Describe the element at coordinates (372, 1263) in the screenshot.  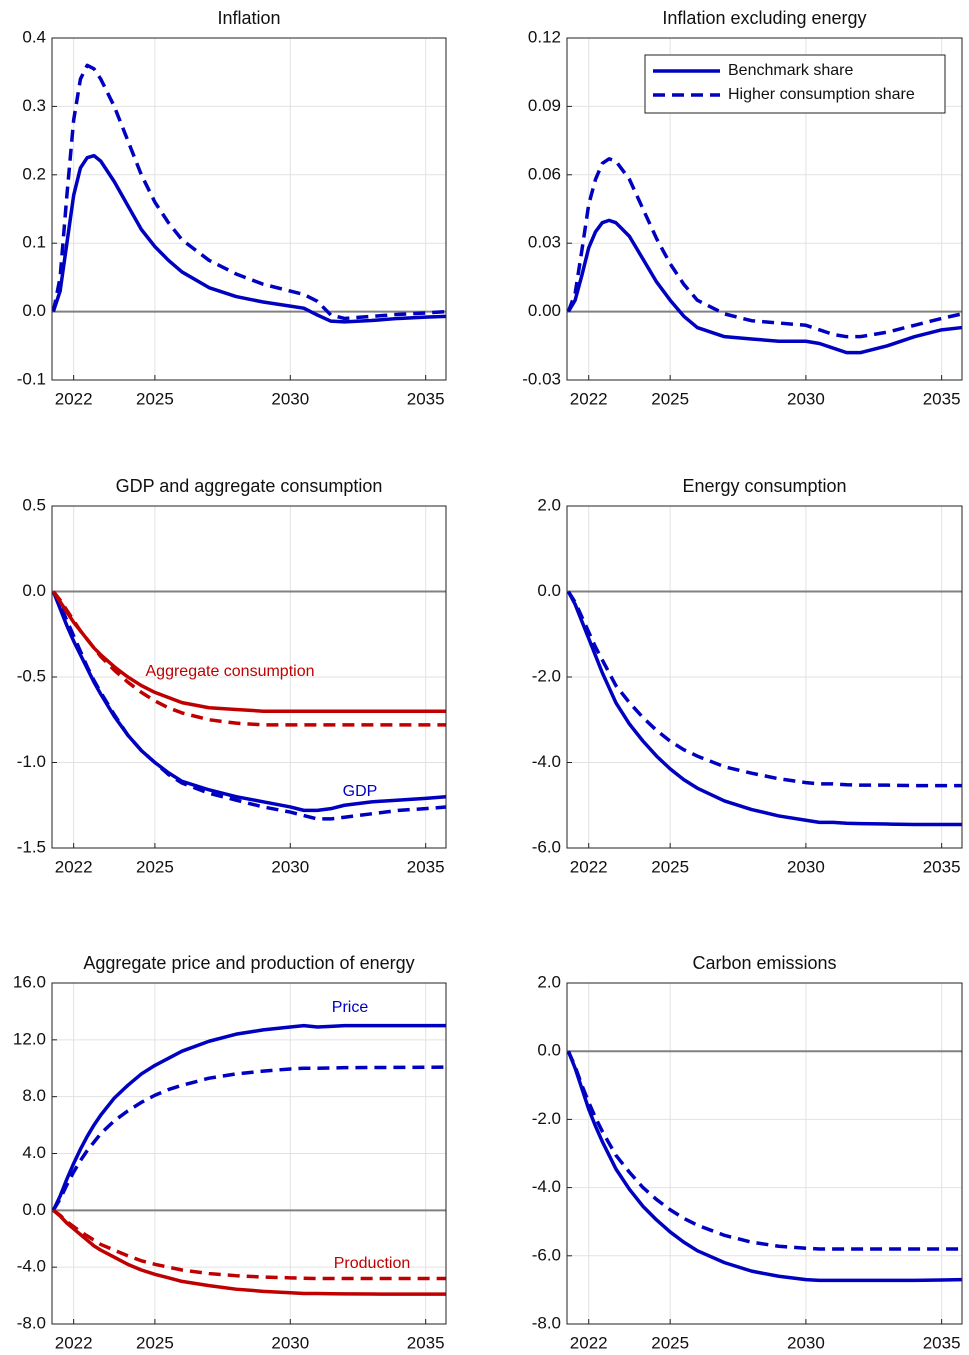
I see `line-label: Production` at that location.